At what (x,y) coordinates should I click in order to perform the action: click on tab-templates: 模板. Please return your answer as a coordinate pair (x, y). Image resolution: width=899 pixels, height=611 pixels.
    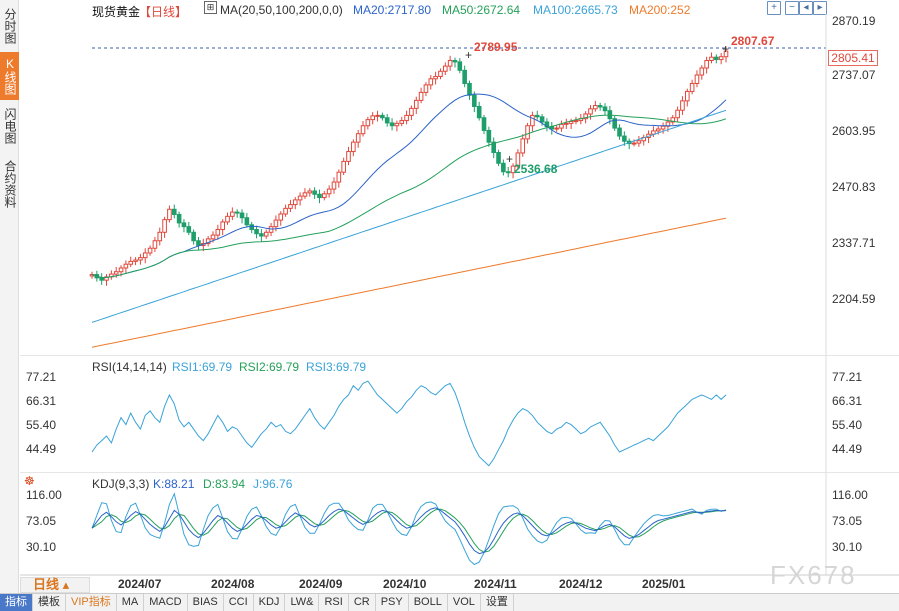
    Looking at the image, I should click on (49, 602).